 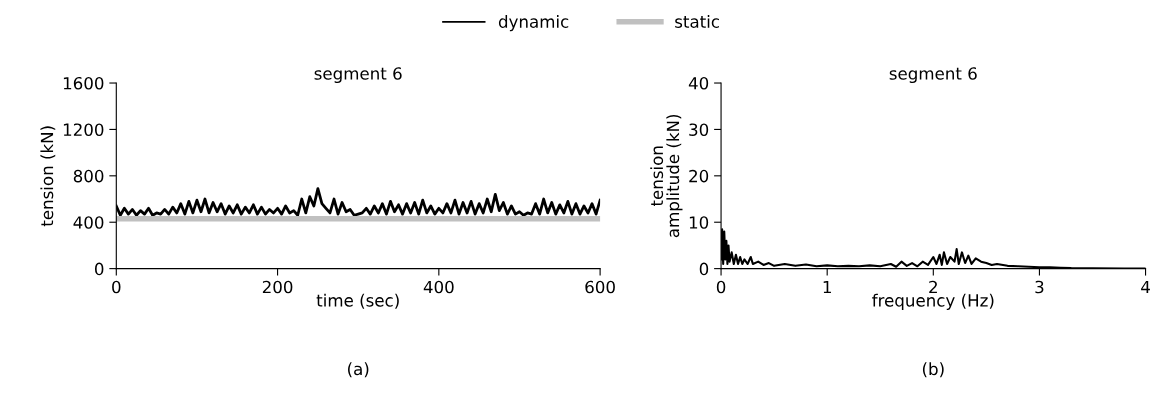 What do you see at coordinates (933, 370) in the screenshot?
I see `text: (b)` at bounding box center [933, 370].